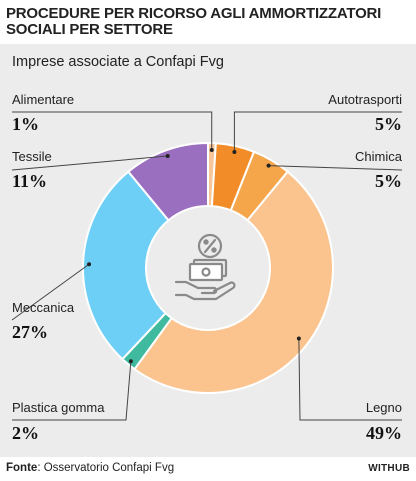  What do you see at coordinates (112, 130) in the screenshot?
I see `leader-alimentare` at bounding box center [112, 130].